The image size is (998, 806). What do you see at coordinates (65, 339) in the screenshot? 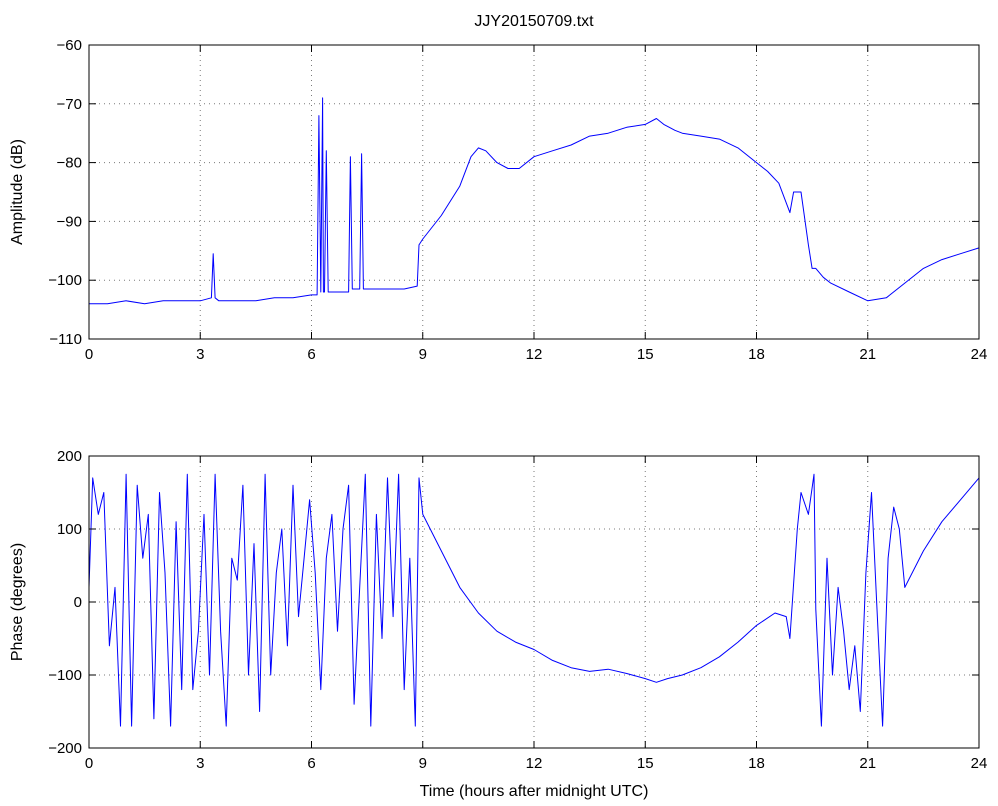
I see `amplitude-y-tick-label-0: −110` at bounding box center [65, 339].